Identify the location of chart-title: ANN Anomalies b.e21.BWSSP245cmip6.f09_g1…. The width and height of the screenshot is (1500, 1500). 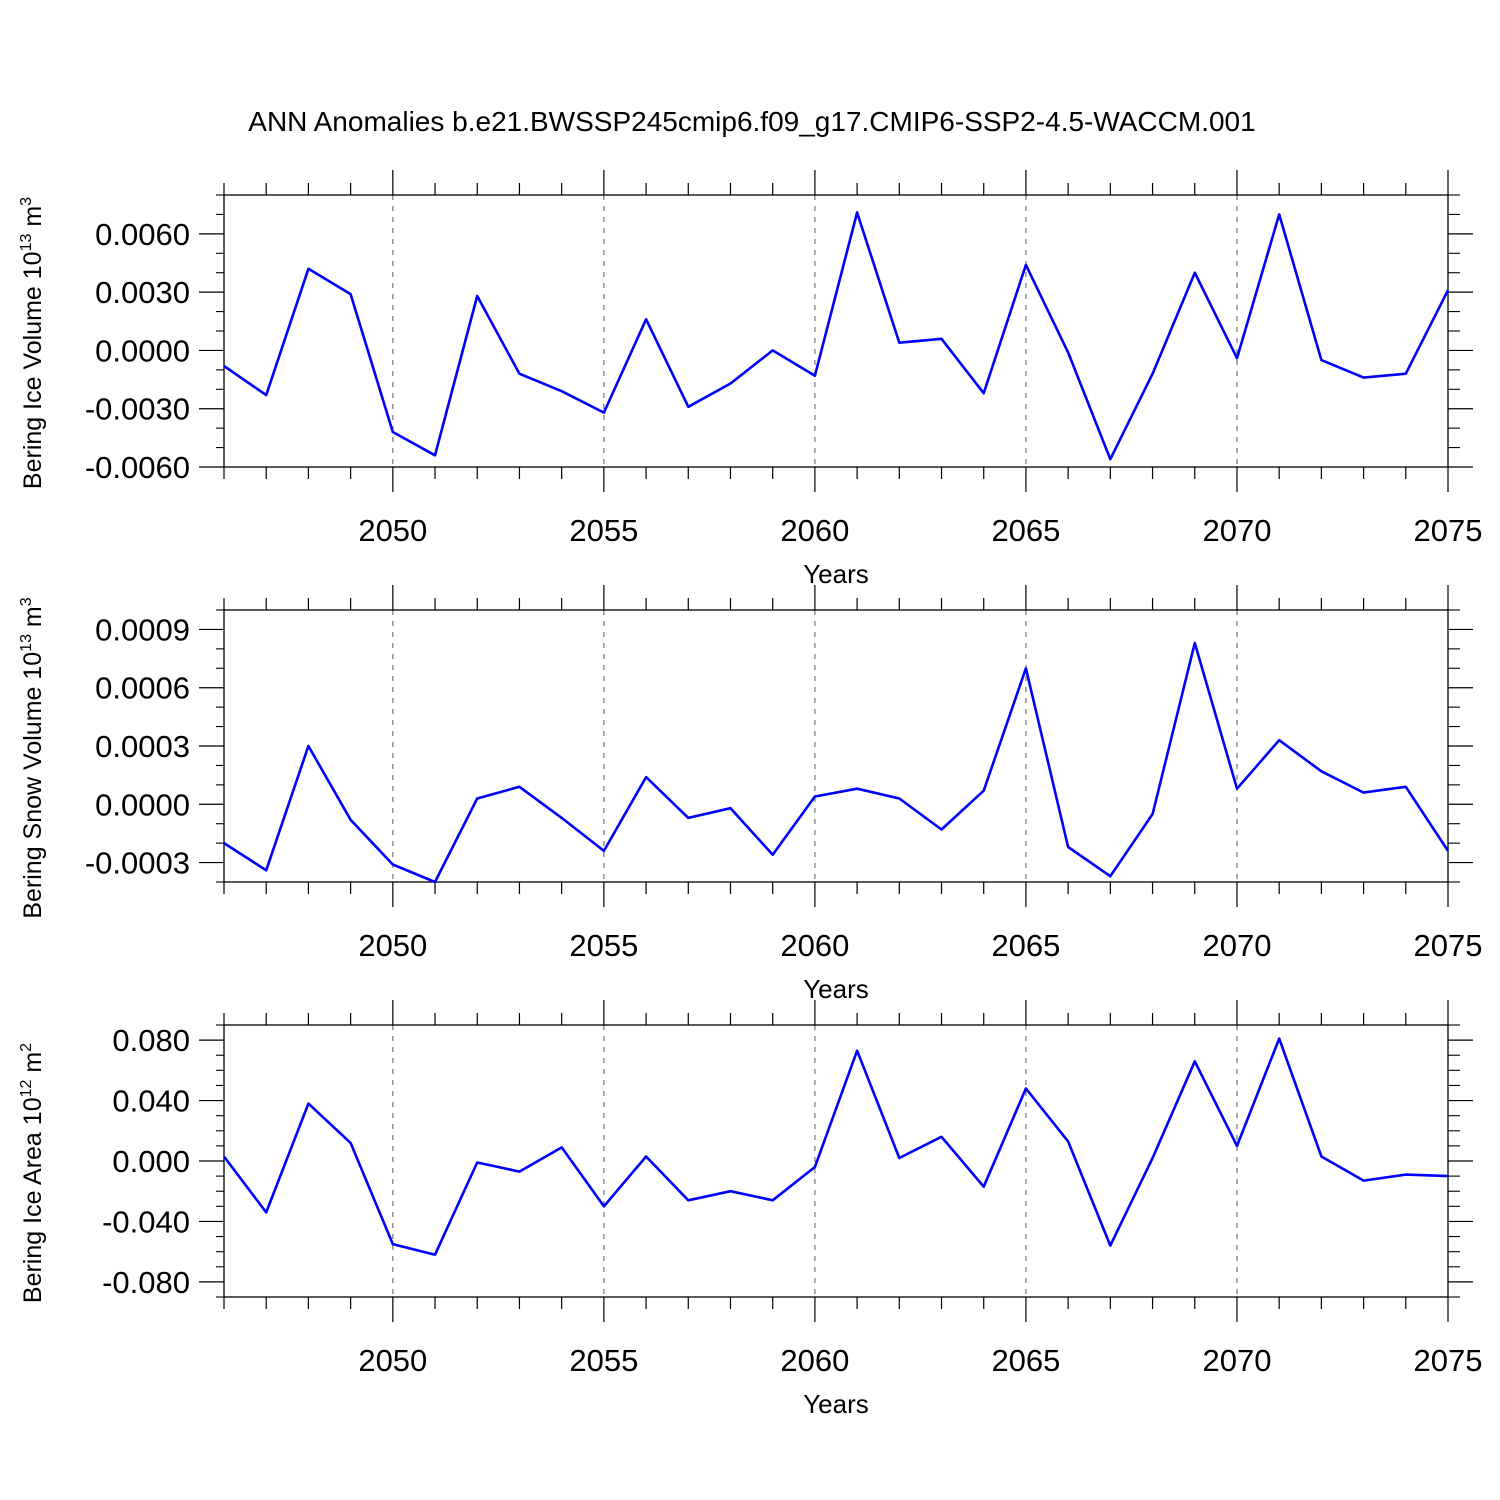
(751, 121).